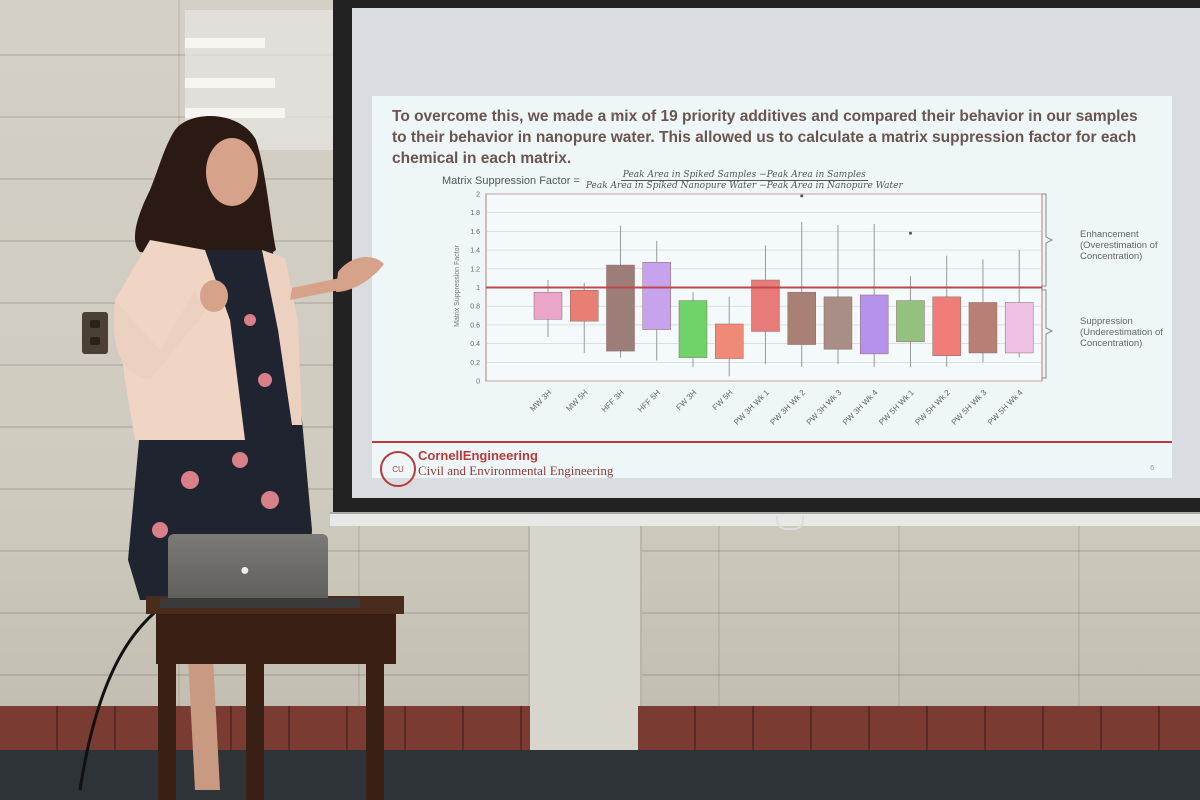 The width and height of the screenshot is (1200, 800). Describe the element at coordinates (1047, 240) in the screenshot. I see `enhancement-brace` at that location.